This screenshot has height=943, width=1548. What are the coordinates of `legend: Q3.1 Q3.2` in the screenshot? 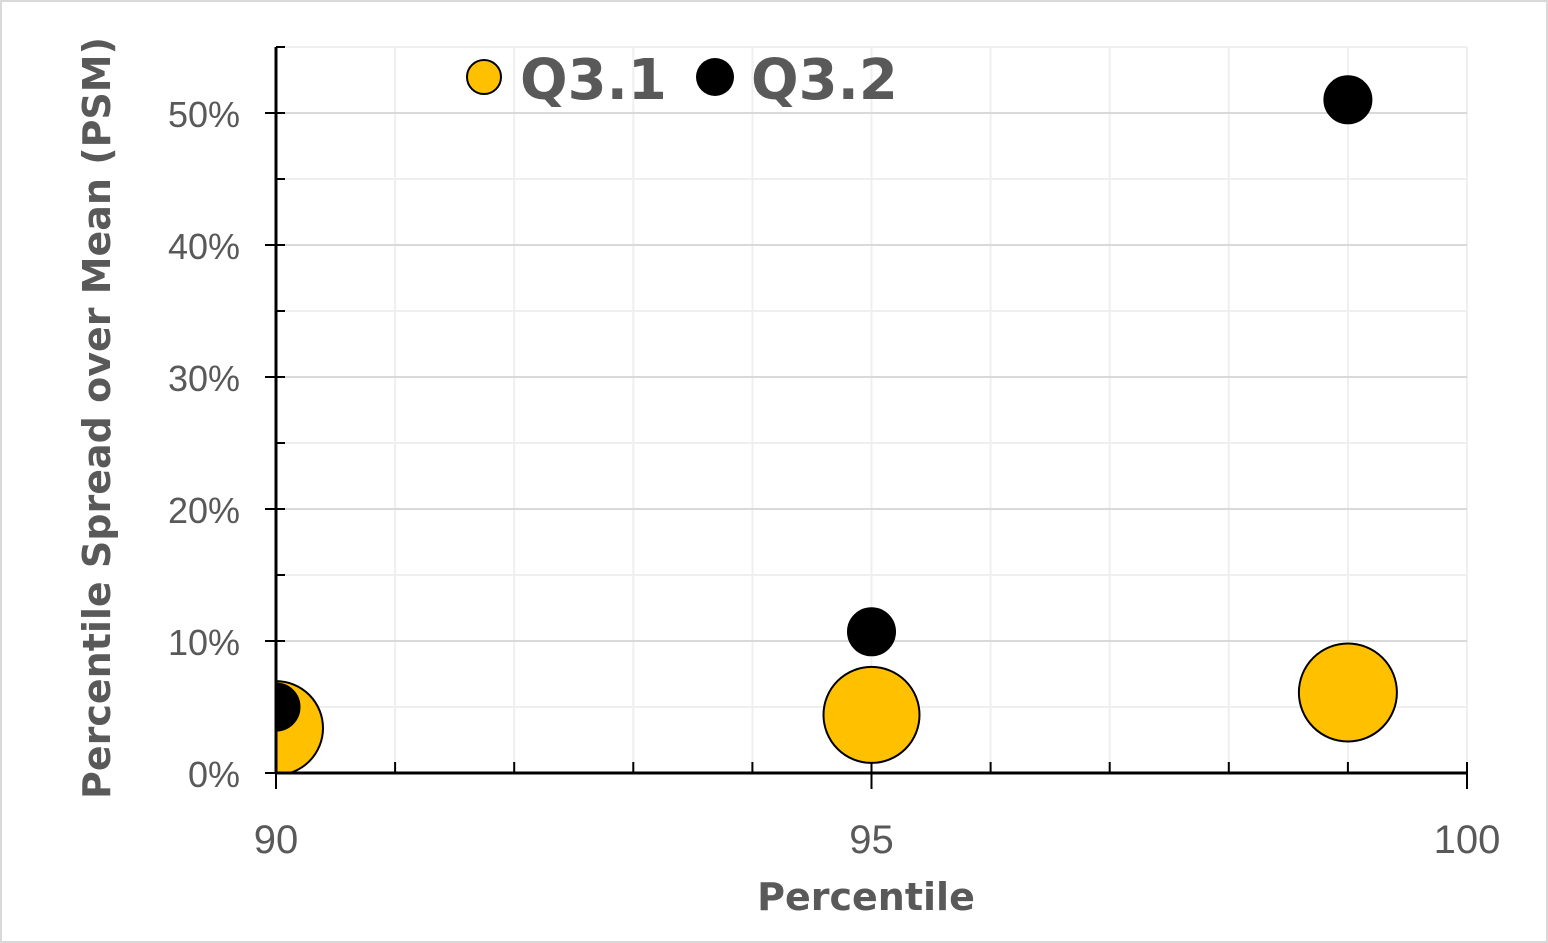 It's located at (682, 80).